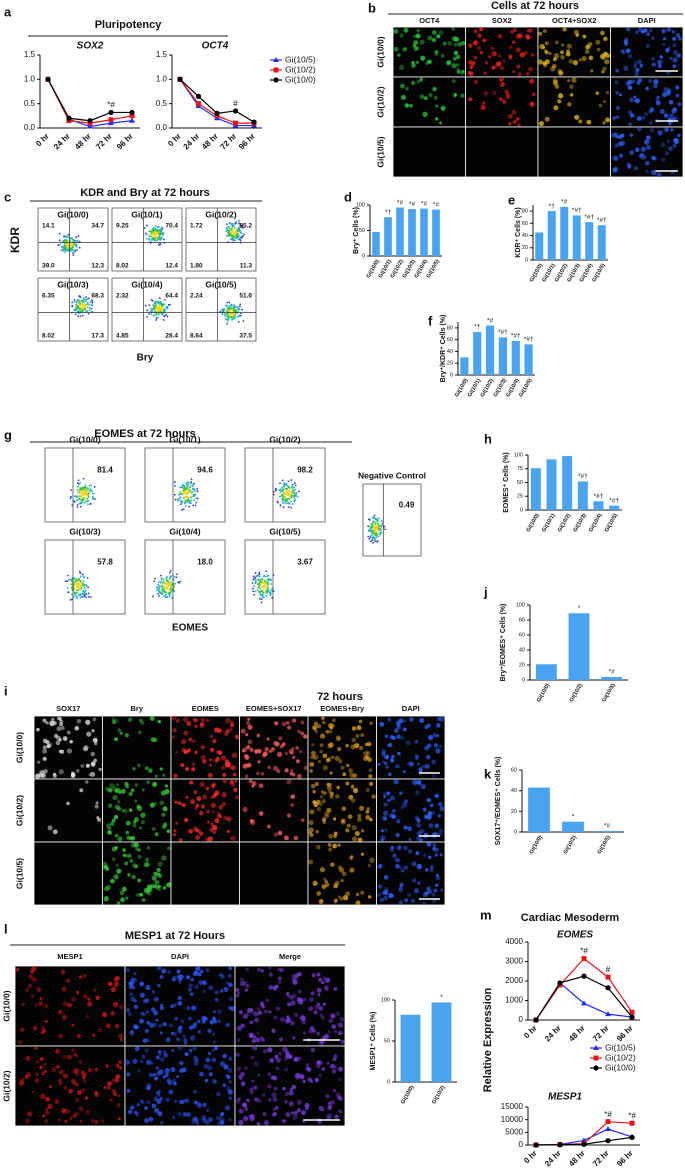  Describe the element at coordinates (451, 375) in the screenshot. I see `y-tick-label: 0` at that location.